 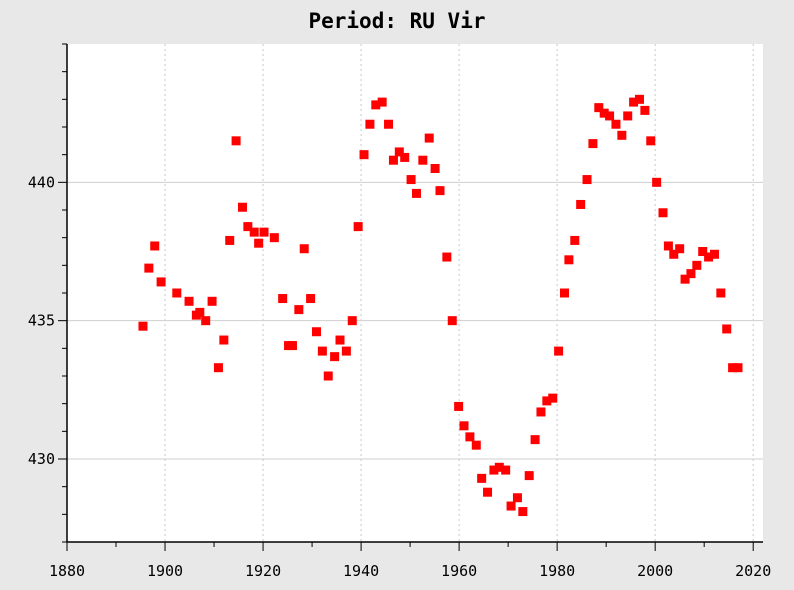 I want to click on y-tick-label: 440, so click(x=41, y=182).